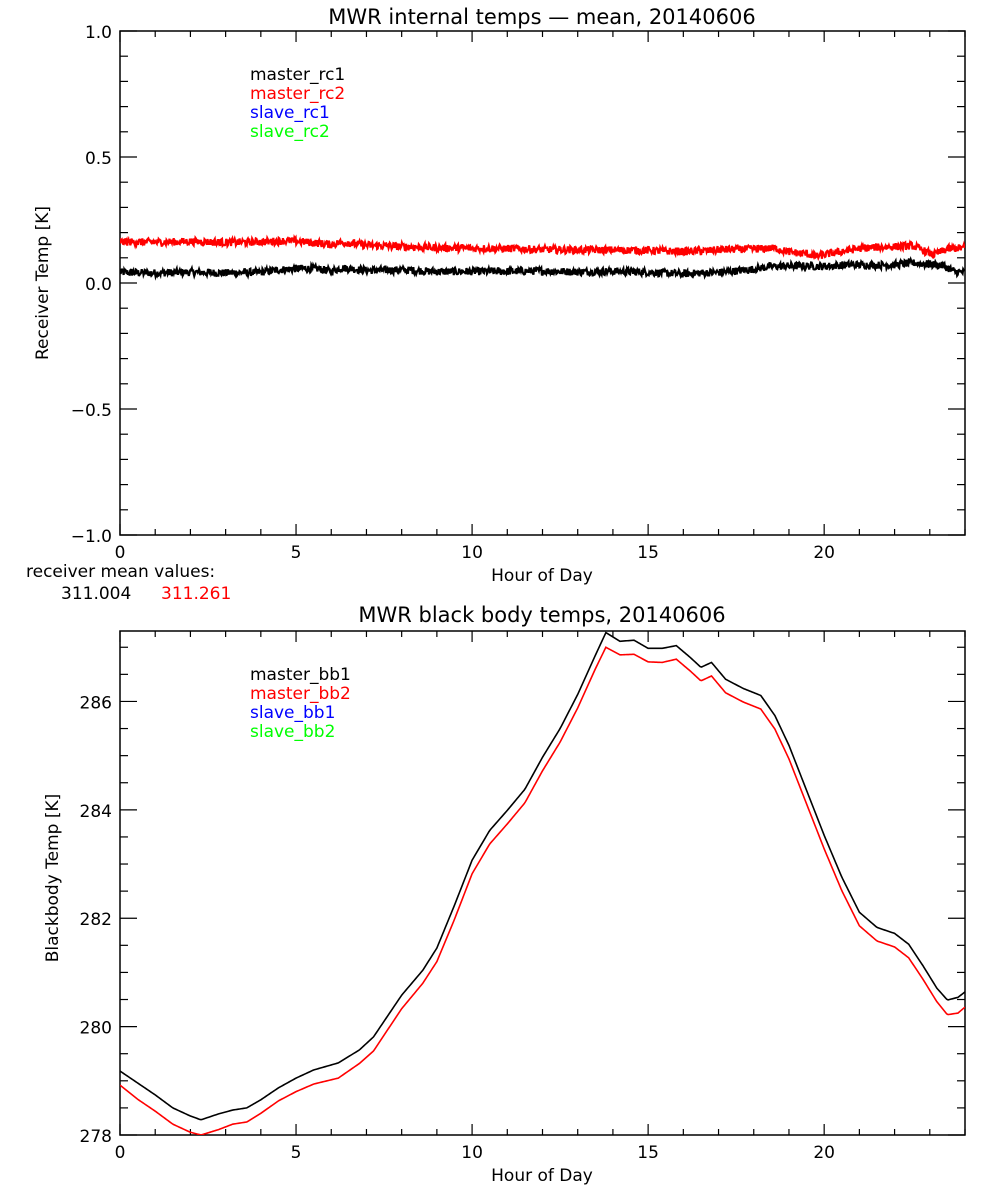  I want to click on series-group, so click(542, 257).